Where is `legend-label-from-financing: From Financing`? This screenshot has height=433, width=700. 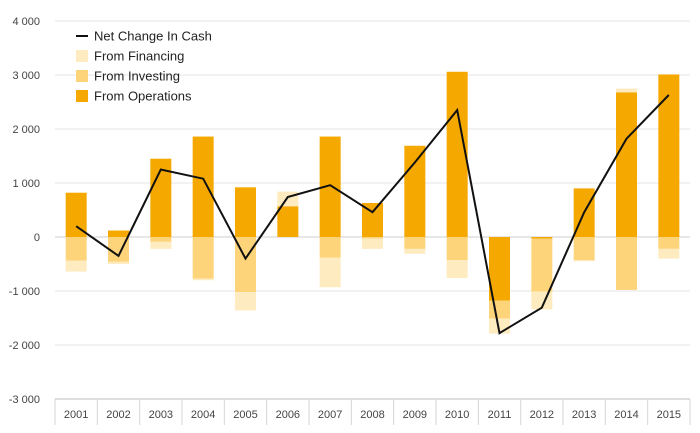 legend-label-from-financing: From Financing is located at coordinates (139, 56).